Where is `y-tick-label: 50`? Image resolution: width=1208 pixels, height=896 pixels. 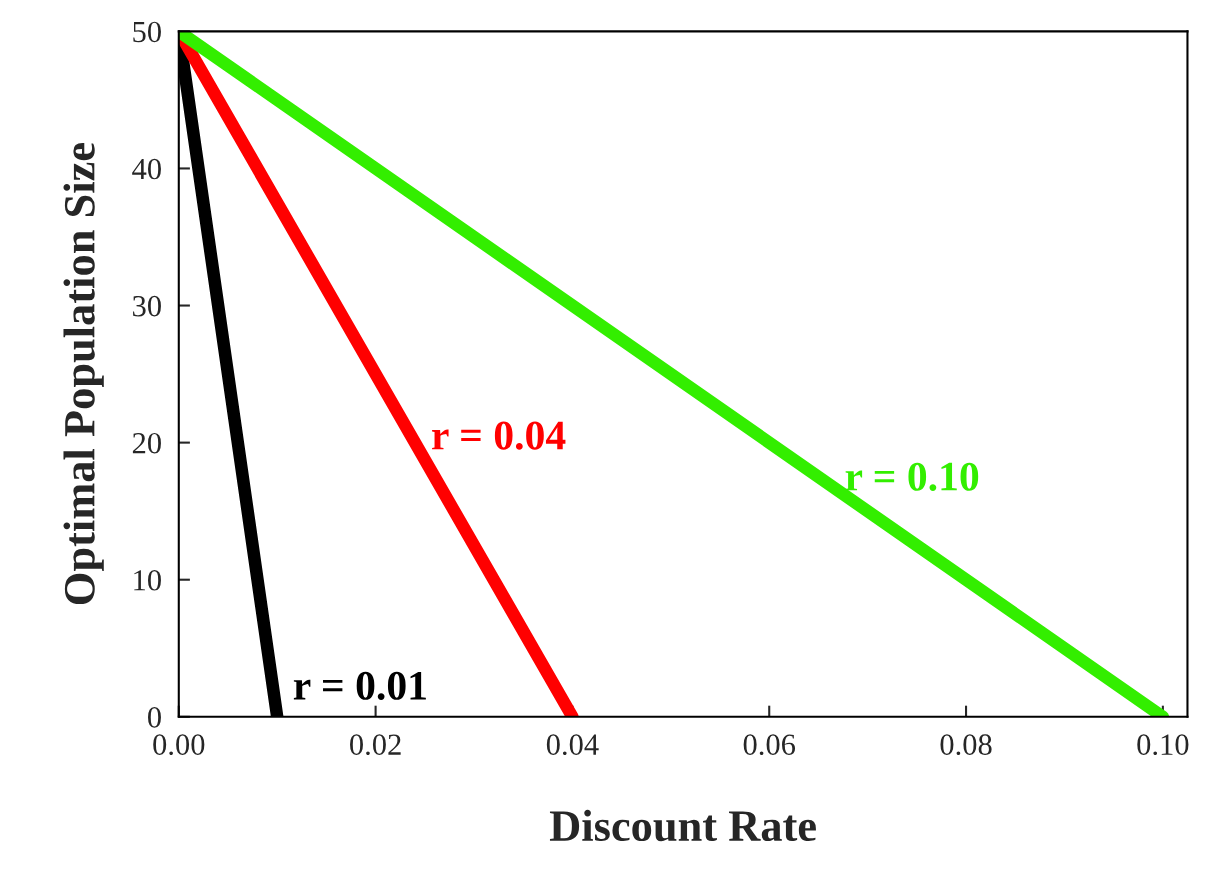 y-tick-label: 50 is located at coordinates (147, 32).